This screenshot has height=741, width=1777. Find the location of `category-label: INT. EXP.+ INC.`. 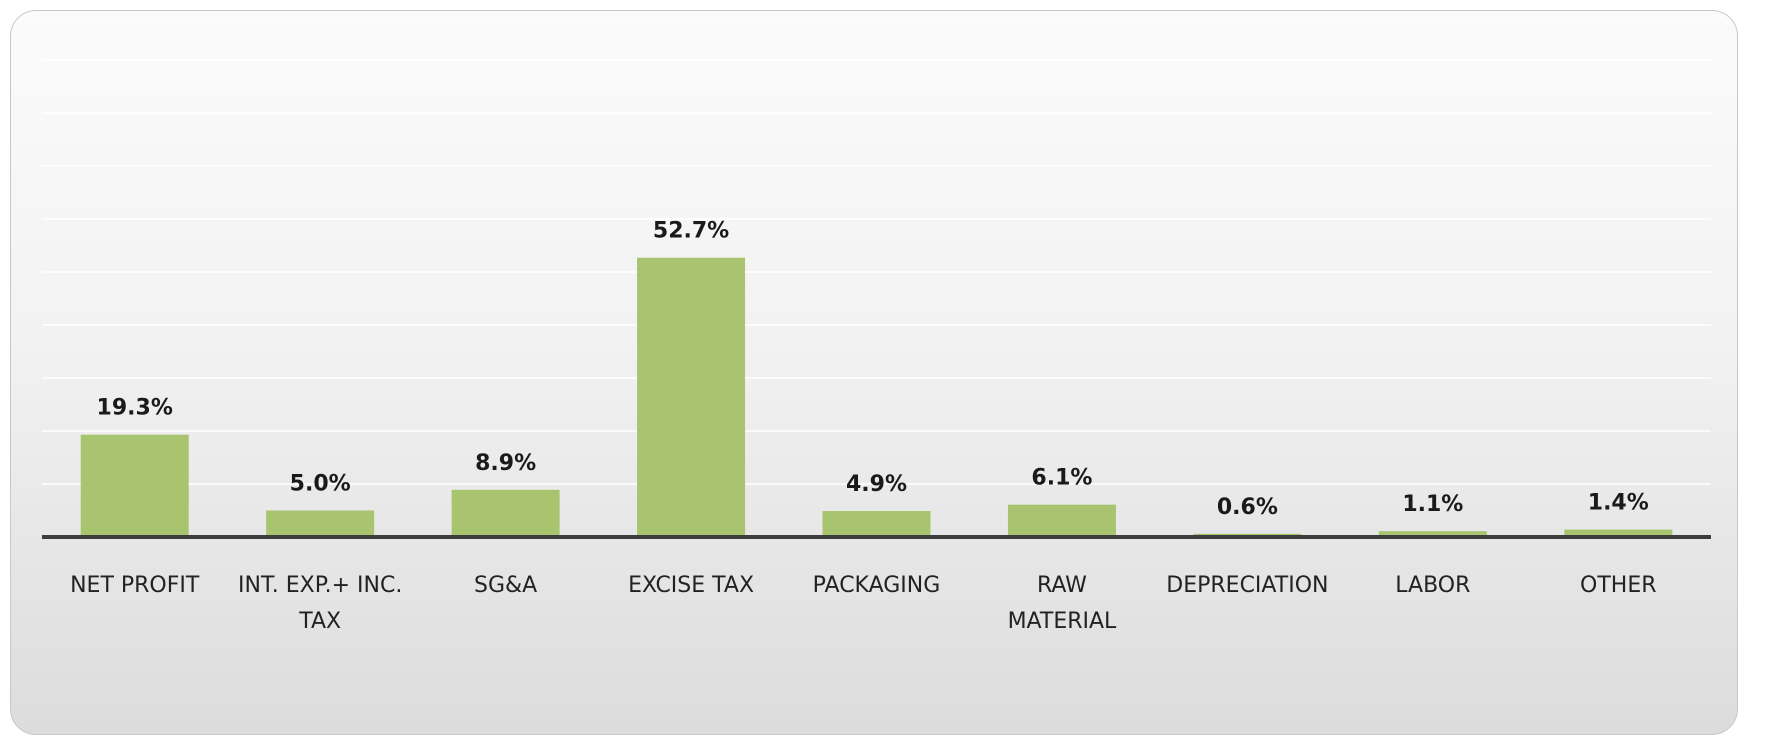

category-label: INT. EXP.+ INC. is located at coordinates (320, 585).